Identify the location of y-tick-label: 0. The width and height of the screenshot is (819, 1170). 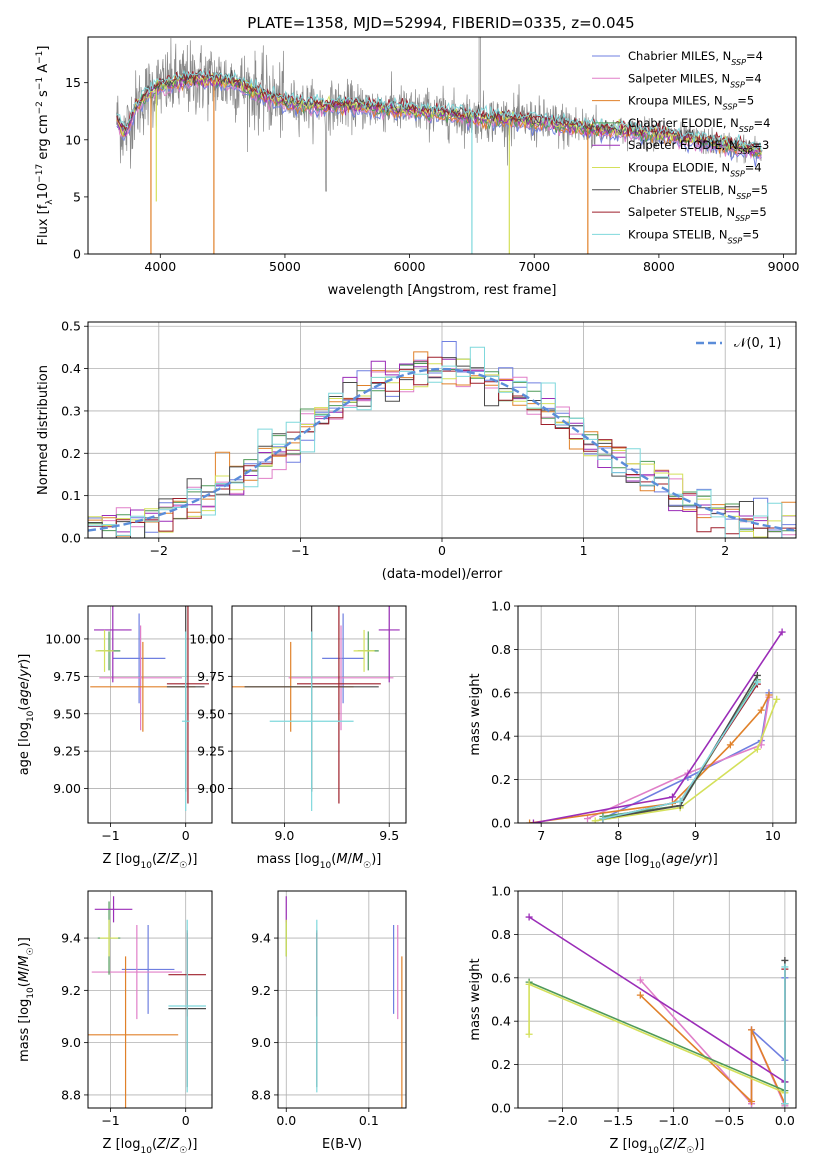
(77, 254).